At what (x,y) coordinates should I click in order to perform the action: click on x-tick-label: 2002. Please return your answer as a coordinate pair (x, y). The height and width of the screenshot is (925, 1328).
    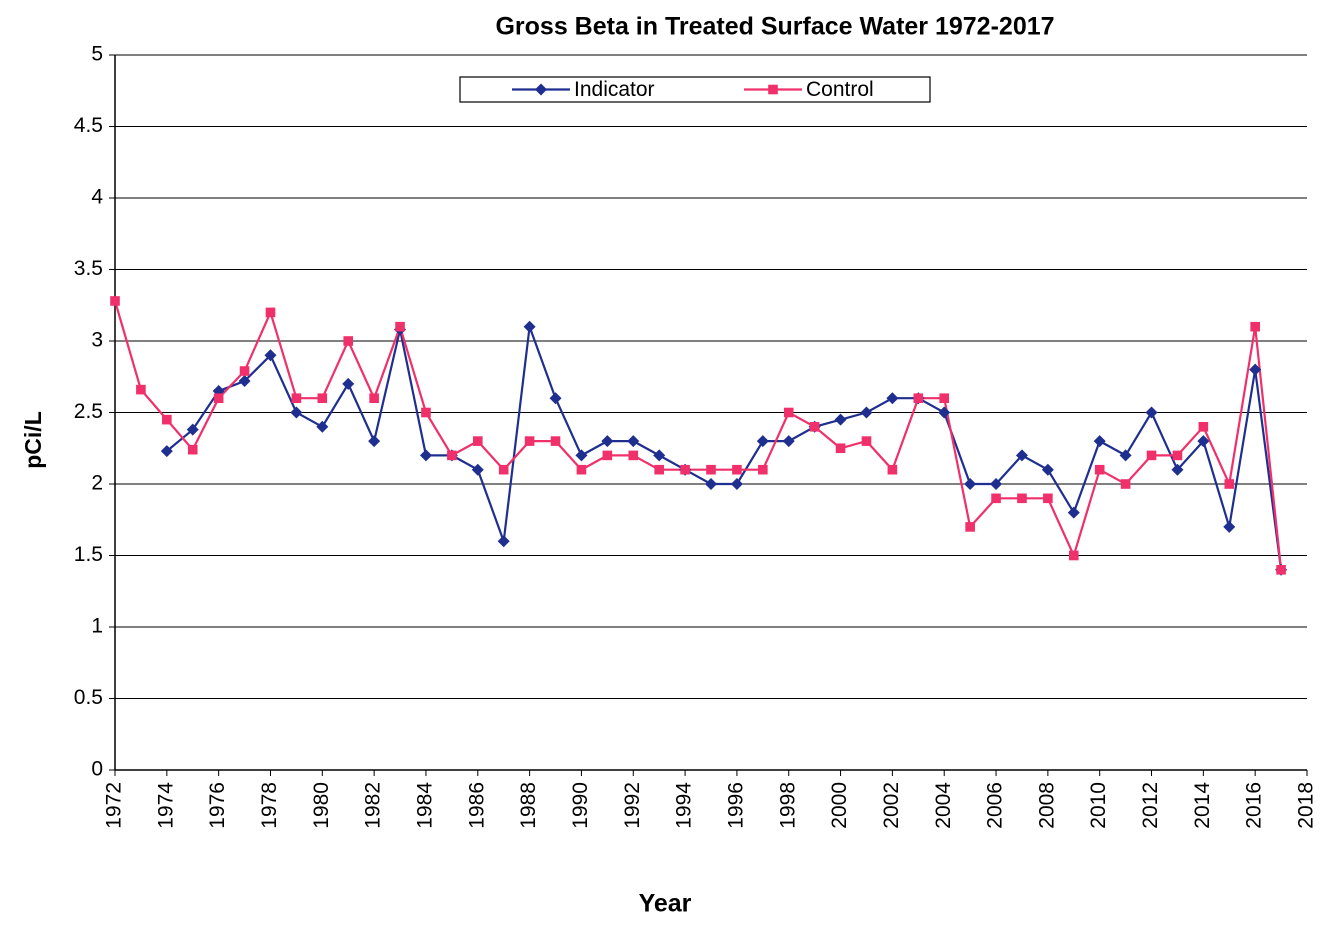
    Looking at the image, I should click on (891, 805).